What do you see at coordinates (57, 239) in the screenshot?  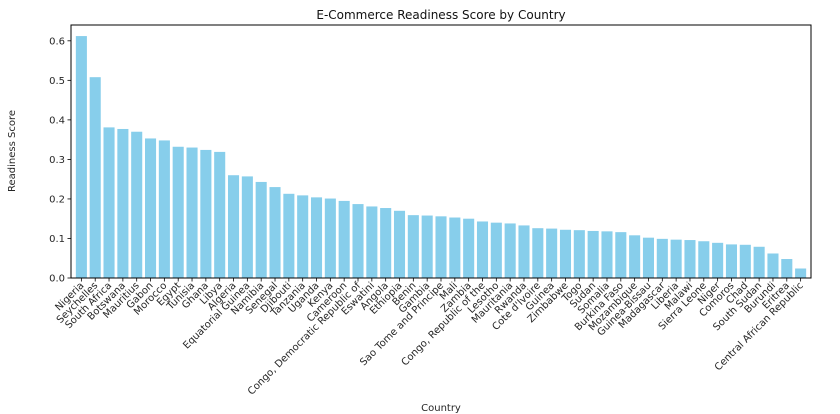 I see `y-tick-label: 0.1` at bounding box center [57, 239].